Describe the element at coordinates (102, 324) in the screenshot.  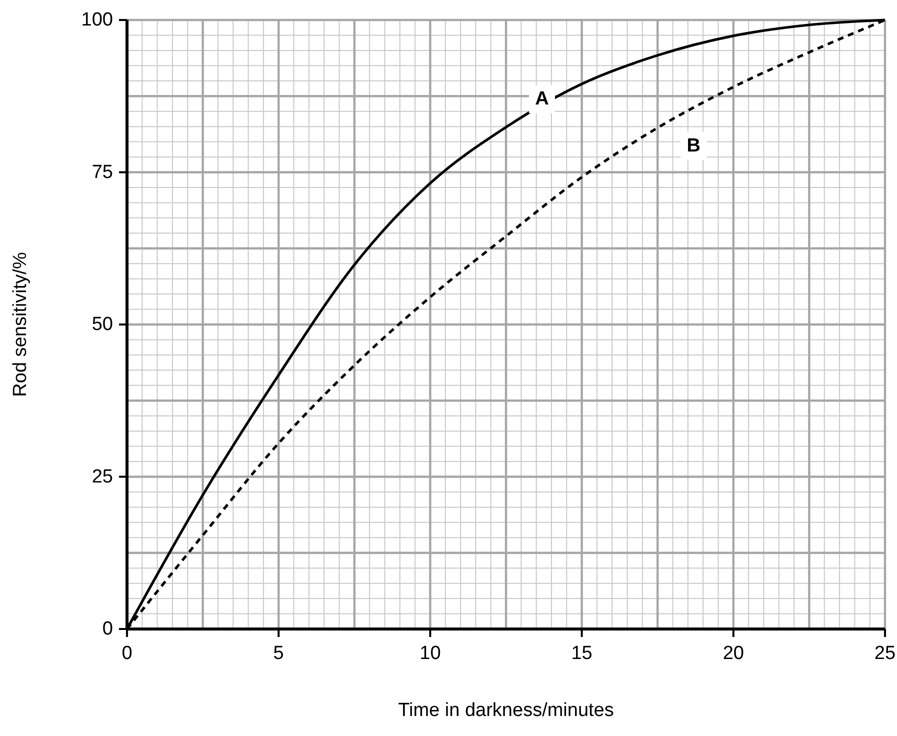
I see `y-tick-label: 50` at that location.